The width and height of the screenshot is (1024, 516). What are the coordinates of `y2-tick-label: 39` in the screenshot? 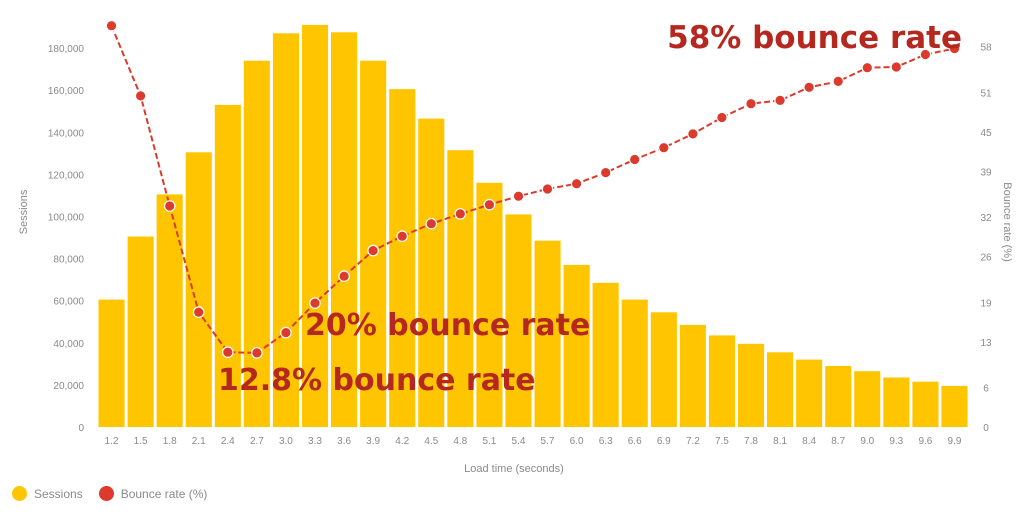 It's located at (986, 172).